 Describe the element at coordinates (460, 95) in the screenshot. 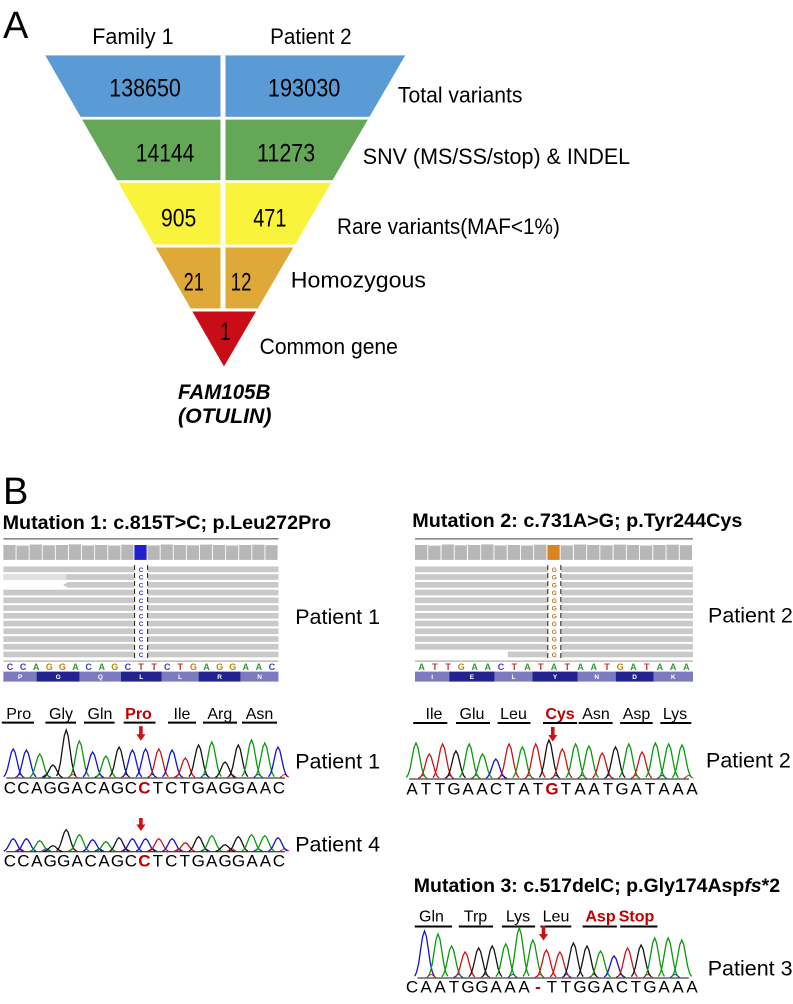

I see `svg-text: Total variants` at that location.